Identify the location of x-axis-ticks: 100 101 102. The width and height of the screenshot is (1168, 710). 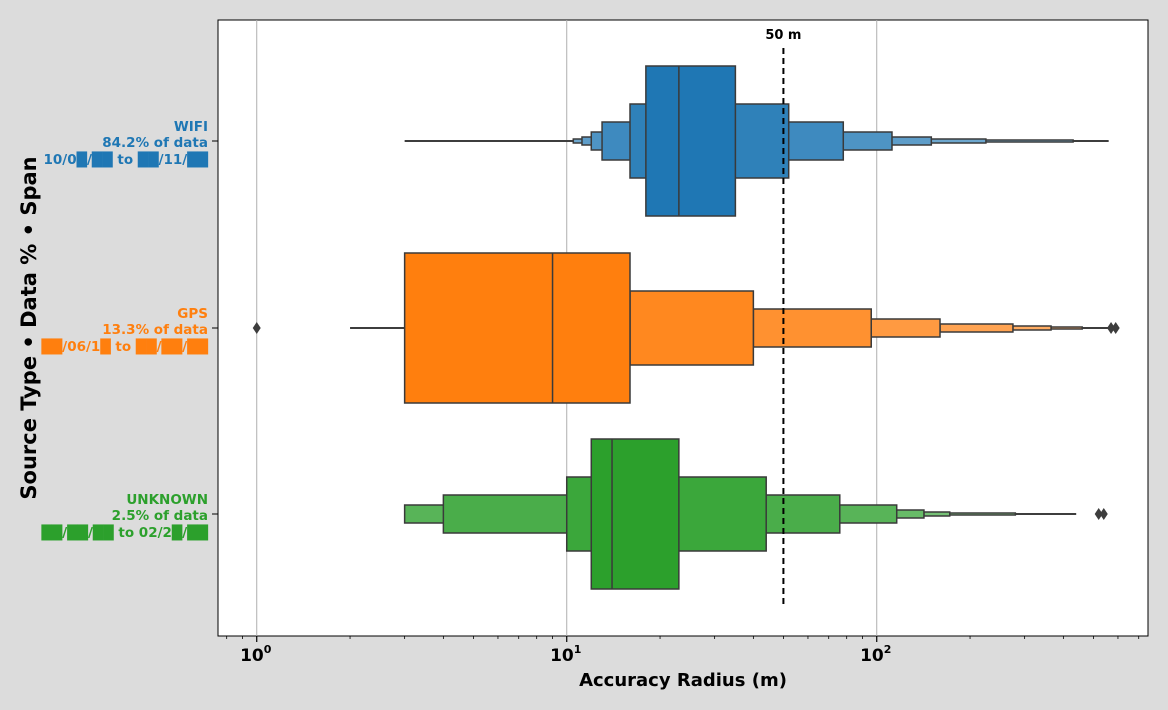
(683, 651).